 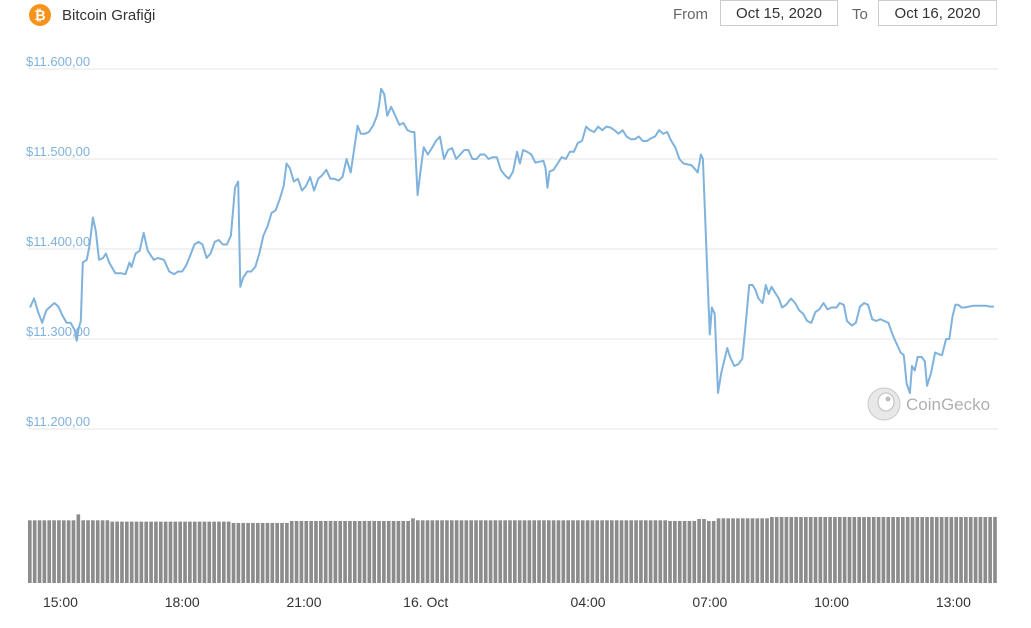 I want to click on chart-title: Bitcoin Grafiği, so click(x=109, y=15).